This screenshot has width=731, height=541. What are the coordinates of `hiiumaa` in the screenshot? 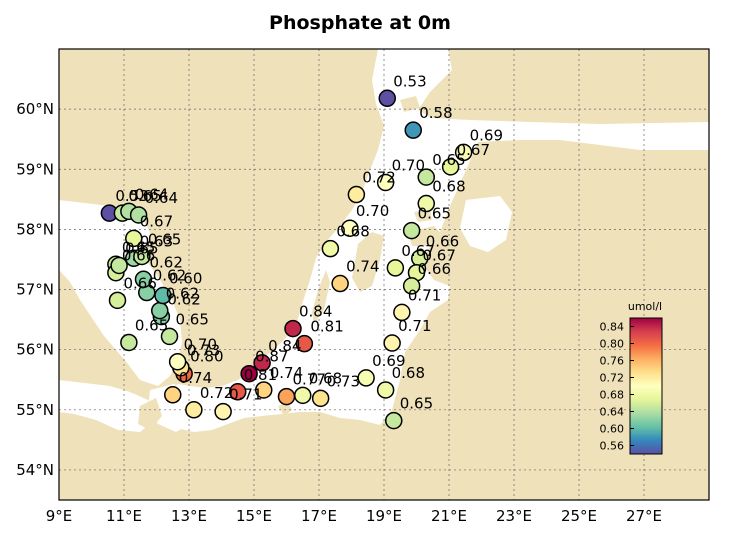 It's located at (423, 216).